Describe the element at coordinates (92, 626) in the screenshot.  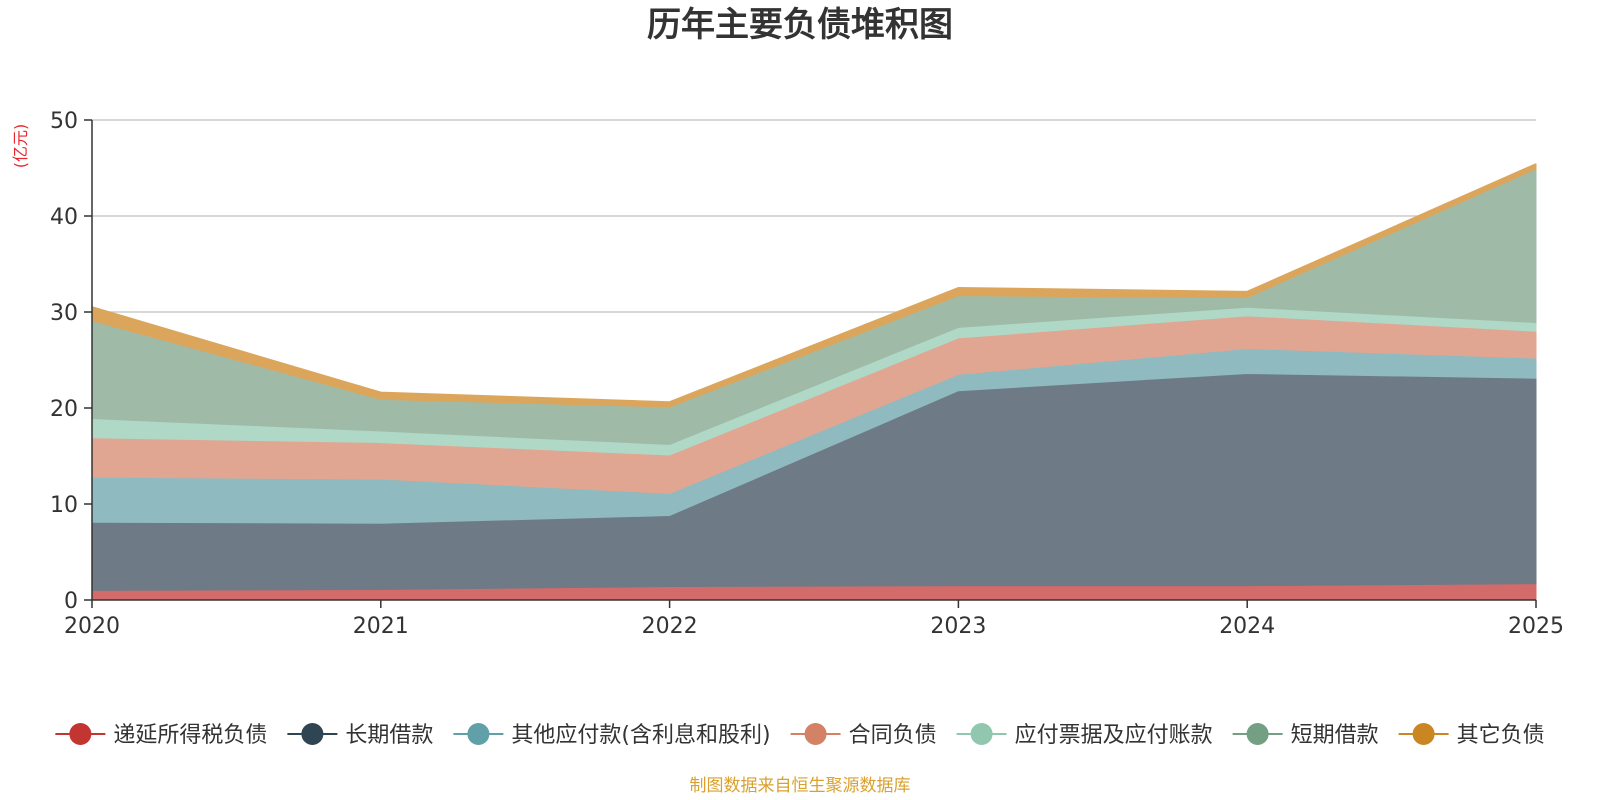
I see `x-tick-label: 2020` at that location.